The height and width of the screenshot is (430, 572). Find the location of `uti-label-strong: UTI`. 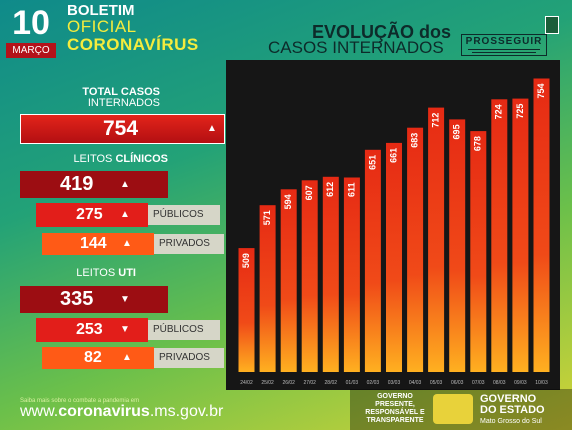

uti-label-strong: UTI is located at coordinates (127, 273).